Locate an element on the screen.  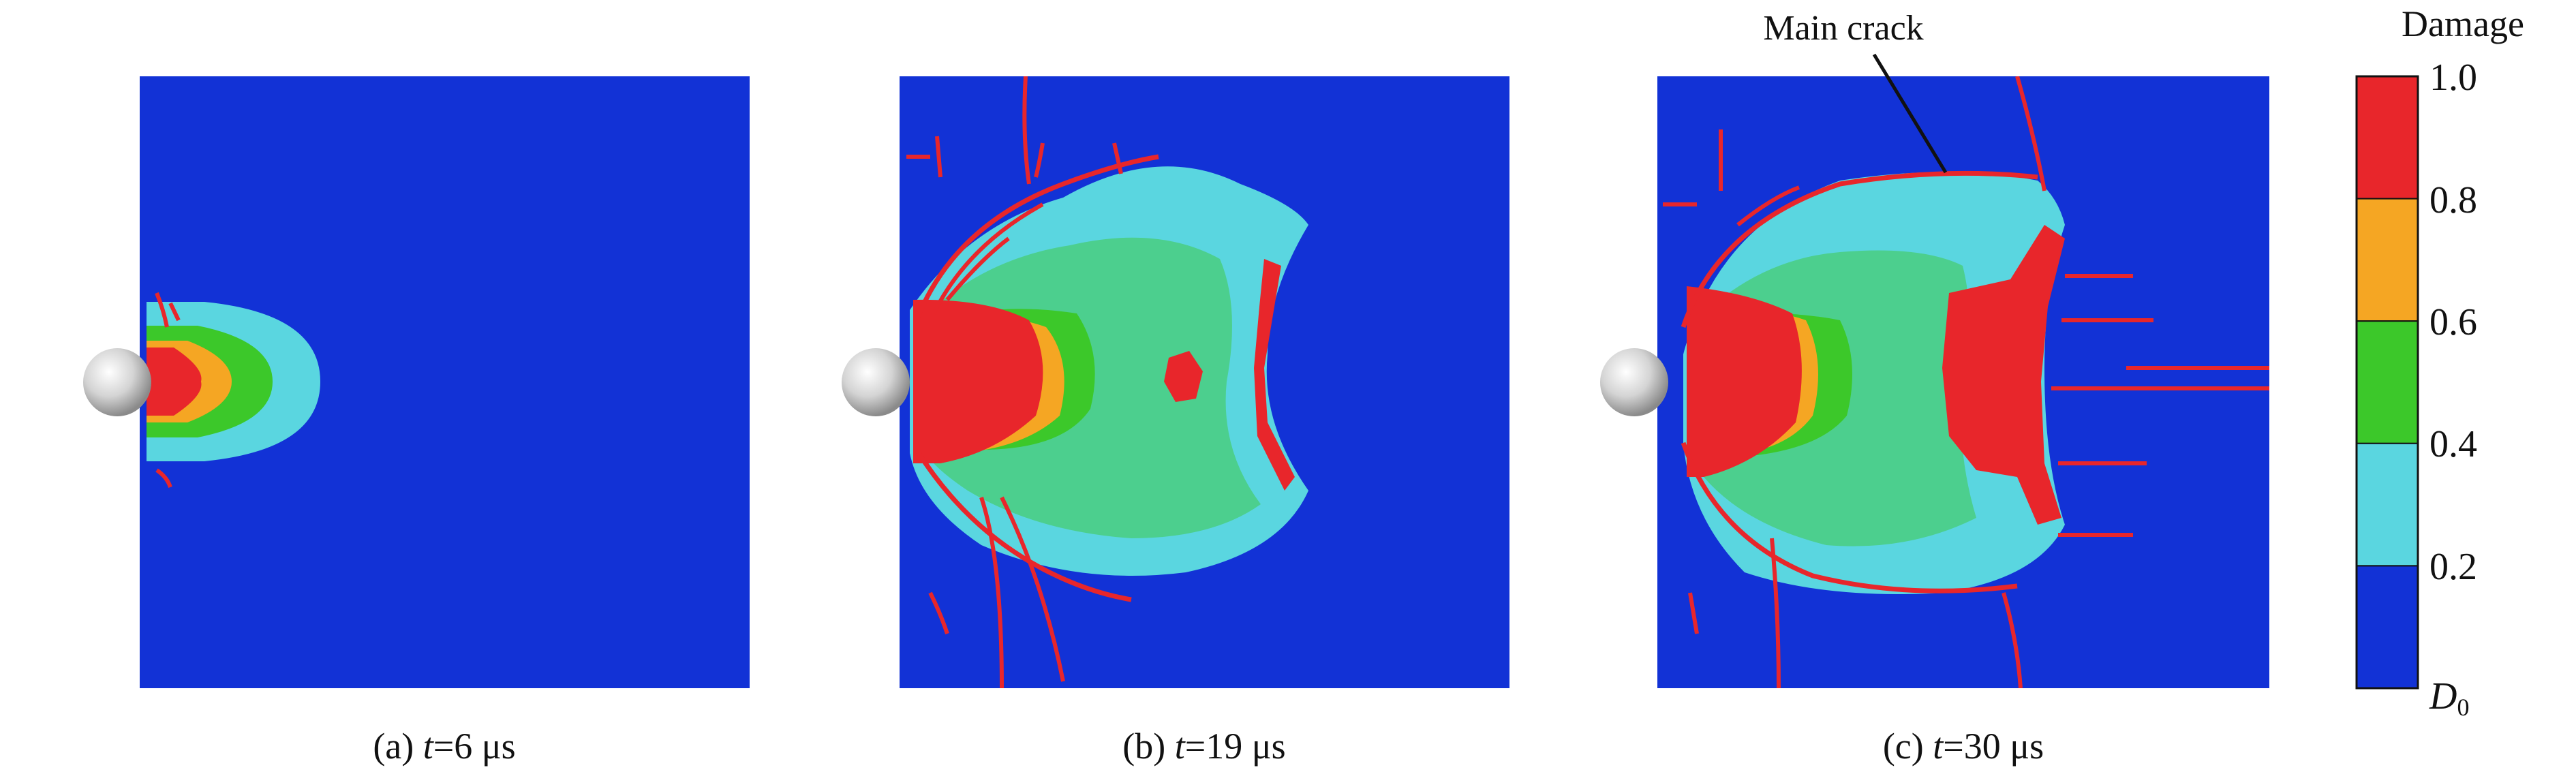
colorbar-tick-0-4: 0.4 is located at coordinates (2453, 444).